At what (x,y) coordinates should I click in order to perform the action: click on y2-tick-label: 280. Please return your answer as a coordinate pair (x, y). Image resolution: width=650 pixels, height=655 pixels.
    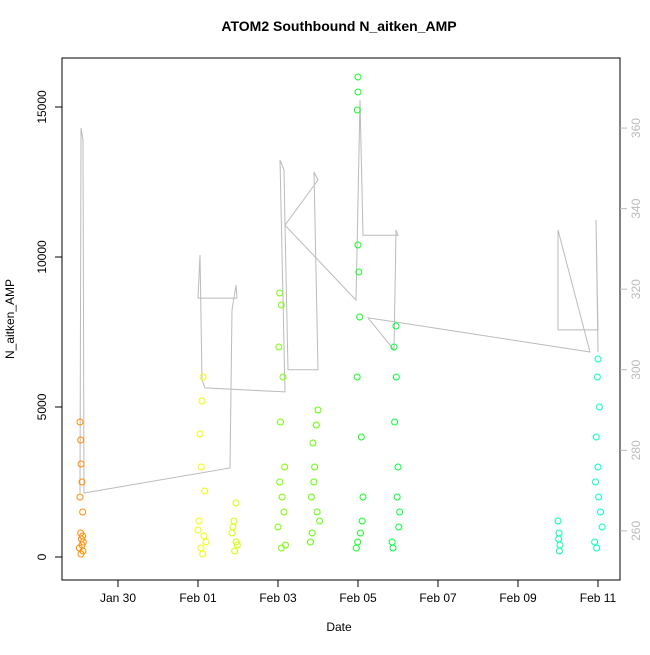
    Looking at the image, I should click on (636, 450).